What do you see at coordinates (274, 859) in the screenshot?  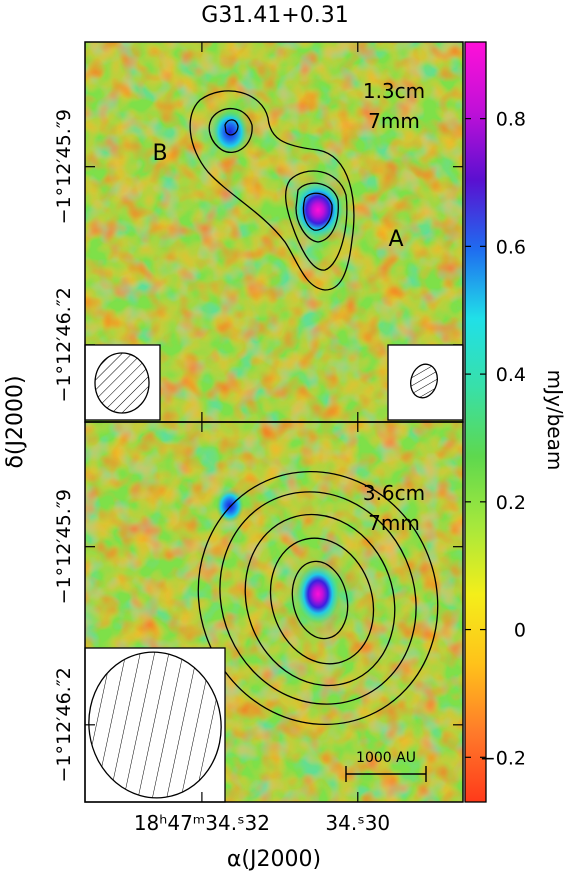 I see `x-axis-label: α(J2000)` at bounding box center [274, 859].